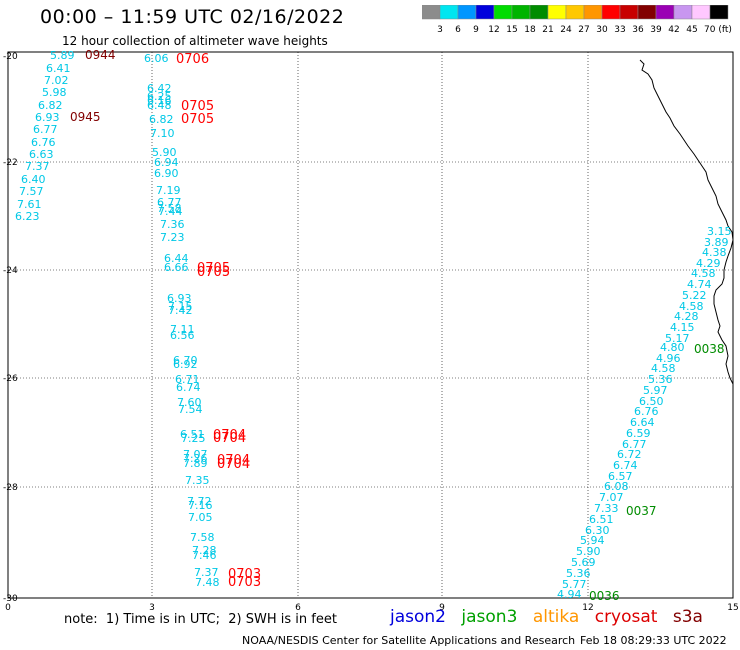 Image resolution: width=740 pixels, height=650 pixels. Describe the element at coordinates (166, 162) in the screenshot. I see `wave-height-value: 6.94` at that location.